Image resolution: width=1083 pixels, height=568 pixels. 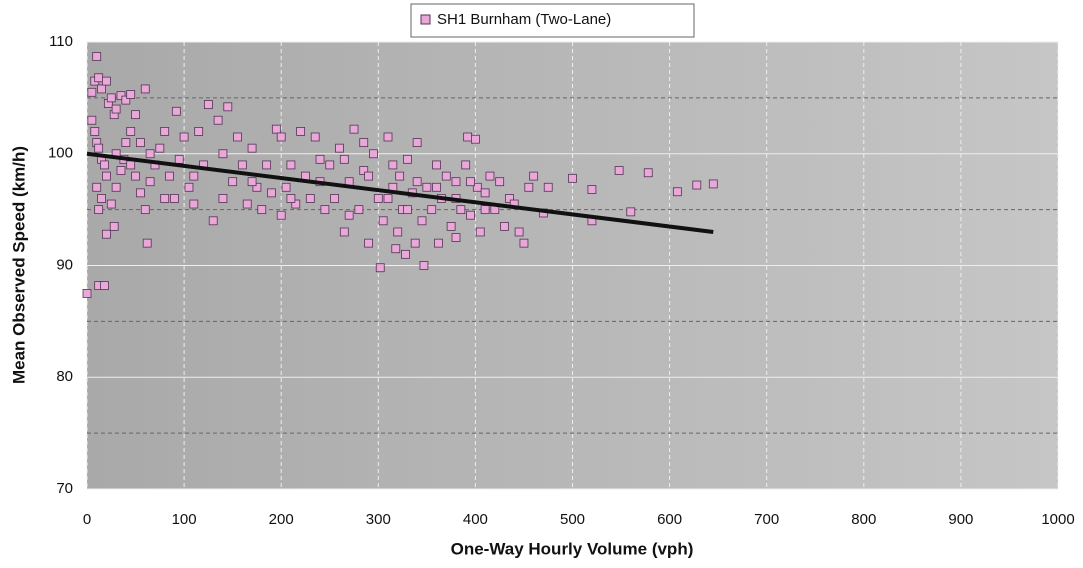 I want to click on x-tick-label: 100, so click(x=184, y=519).